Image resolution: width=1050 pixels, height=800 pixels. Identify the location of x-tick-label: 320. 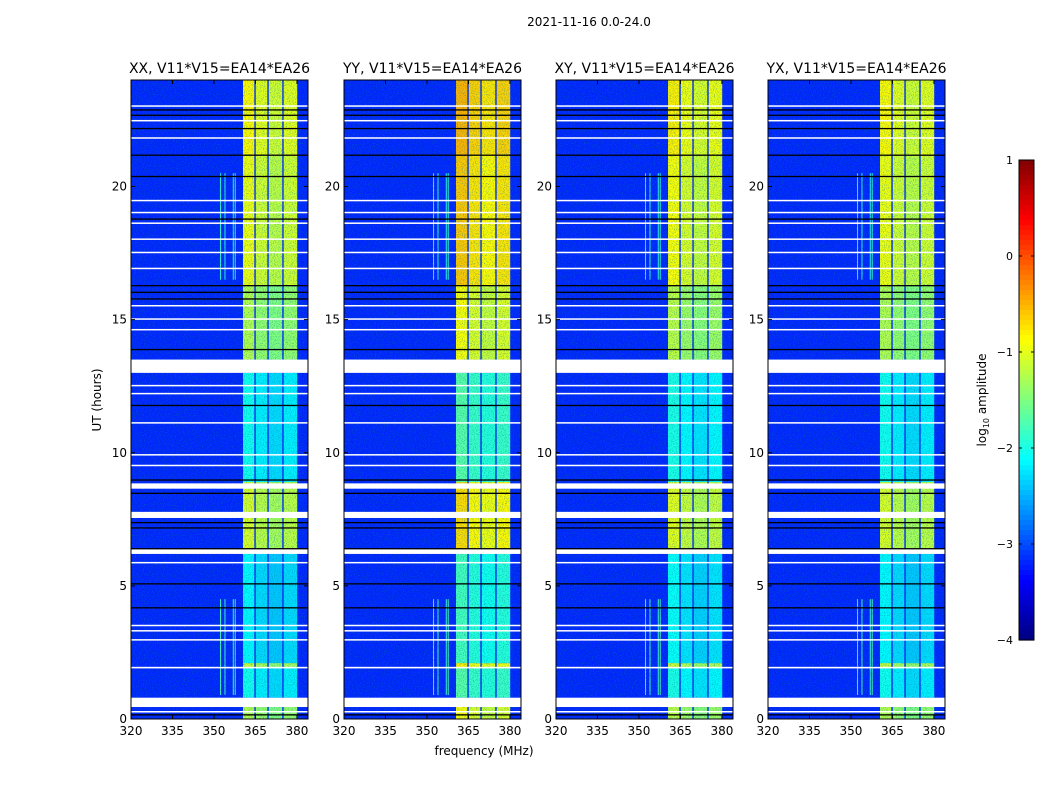
(768, 731).